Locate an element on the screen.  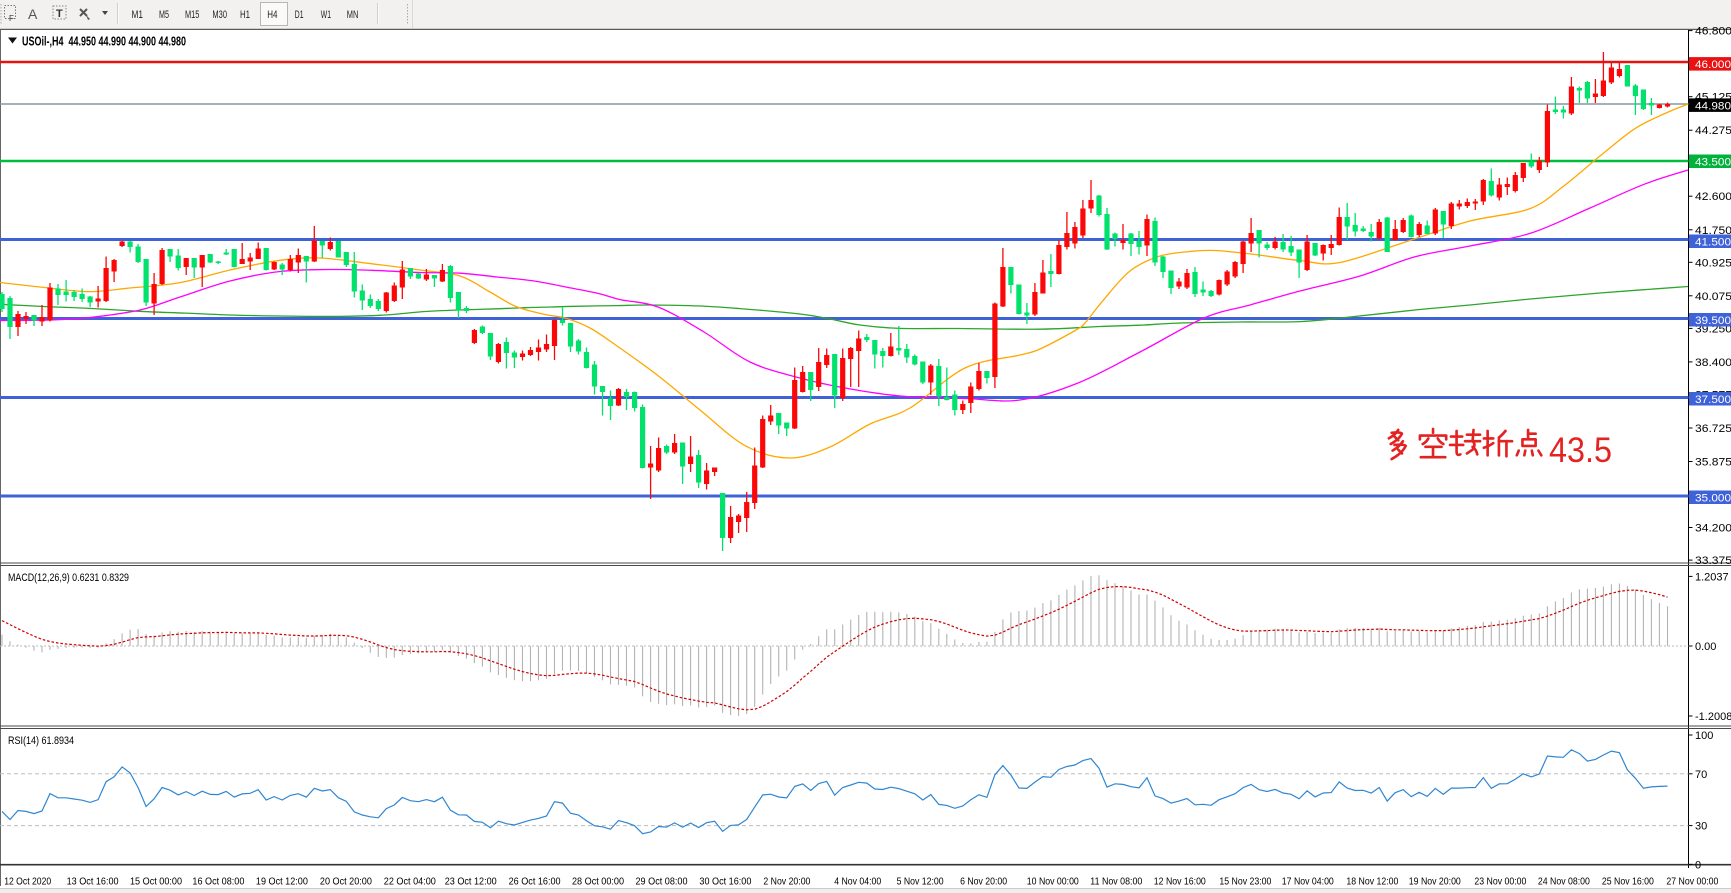
svg-text: 34.200 is located at coordinates (1713, 529).